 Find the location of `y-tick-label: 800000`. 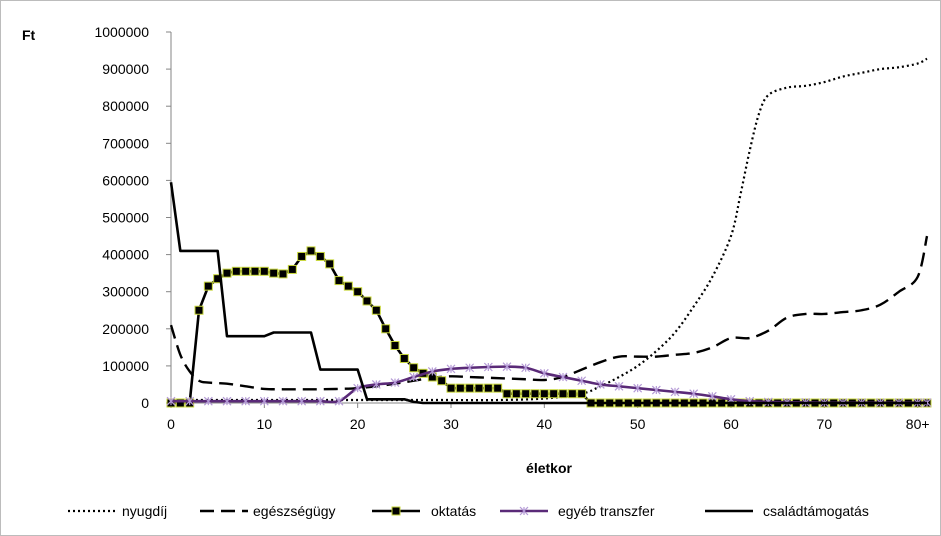

y-tick-label: 800000 is located at coordinates (125, 106).